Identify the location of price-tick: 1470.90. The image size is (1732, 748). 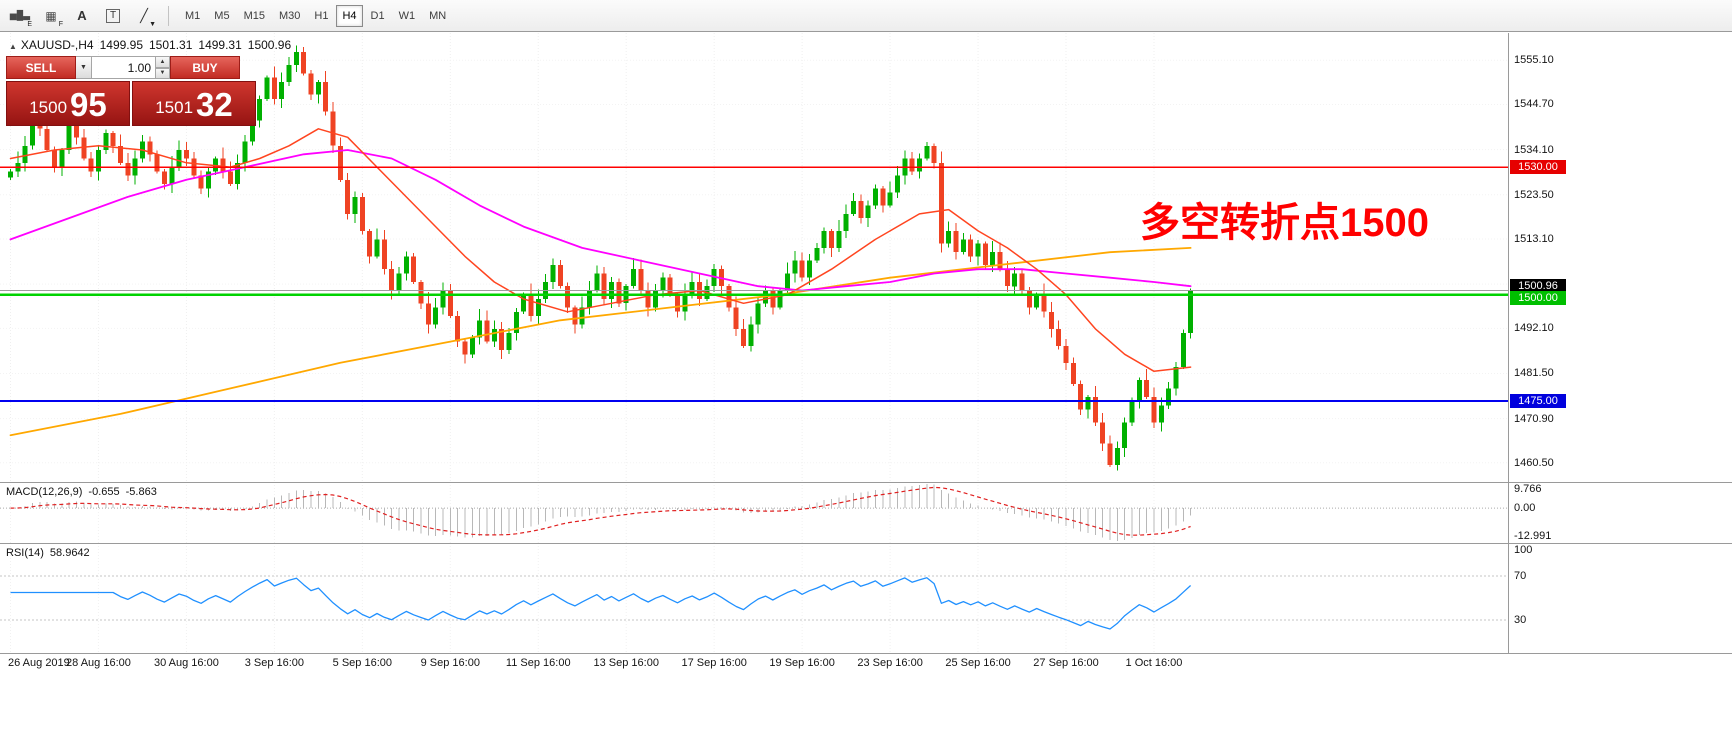
(1534, 418).